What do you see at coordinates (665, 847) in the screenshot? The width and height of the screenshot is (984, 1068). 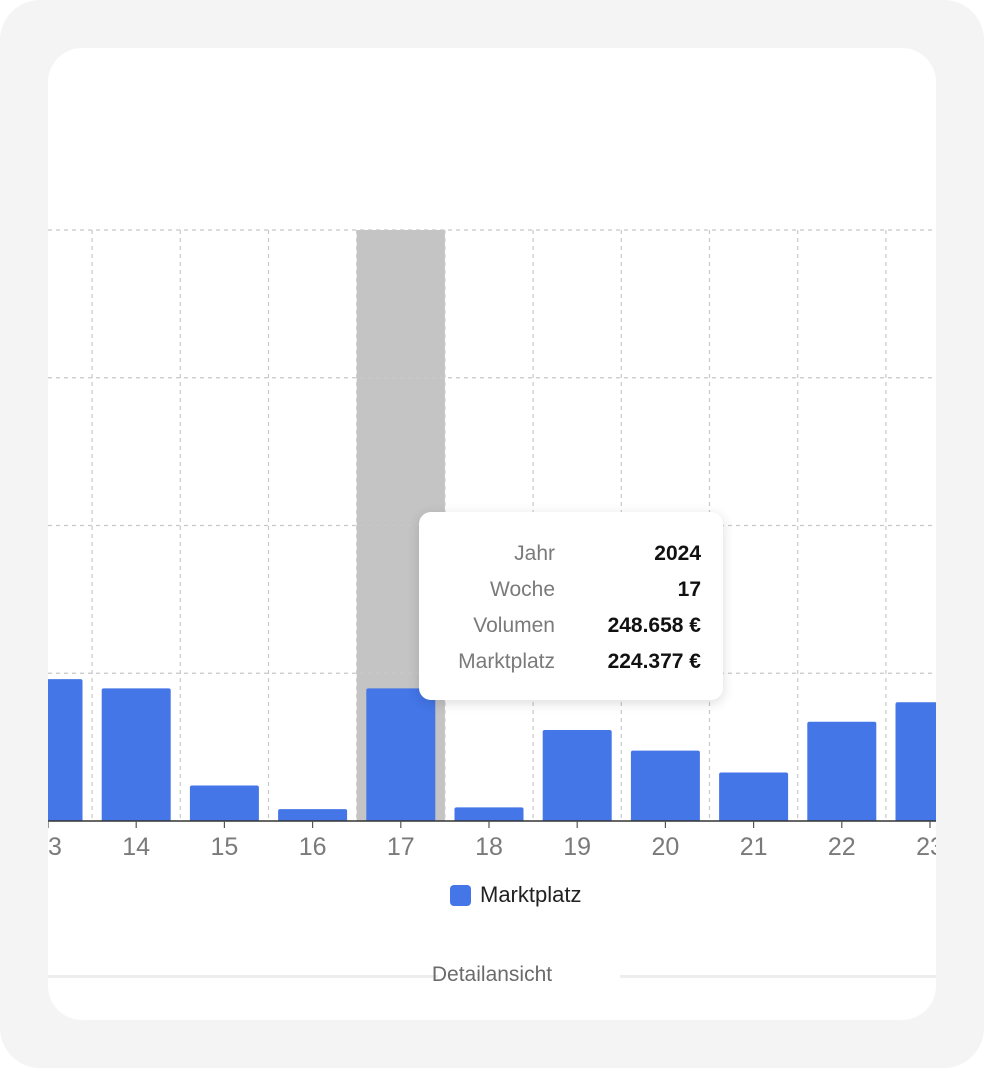 I see `x-tick-label: 20` at bounding box center [665, 847].